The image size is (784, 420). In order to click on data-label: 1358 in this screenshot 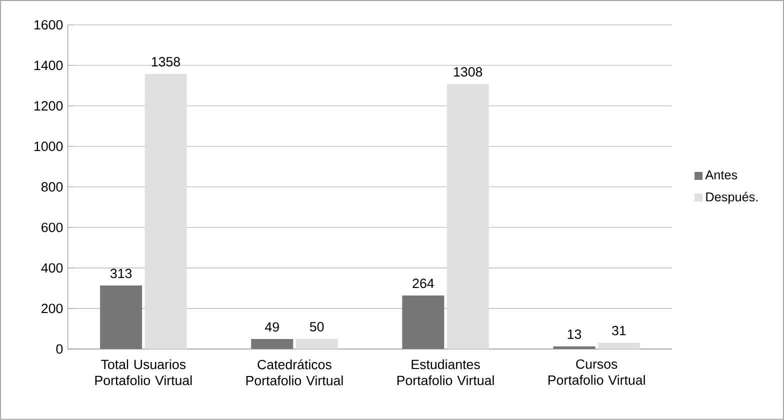, I will do `click(166, 62)`.